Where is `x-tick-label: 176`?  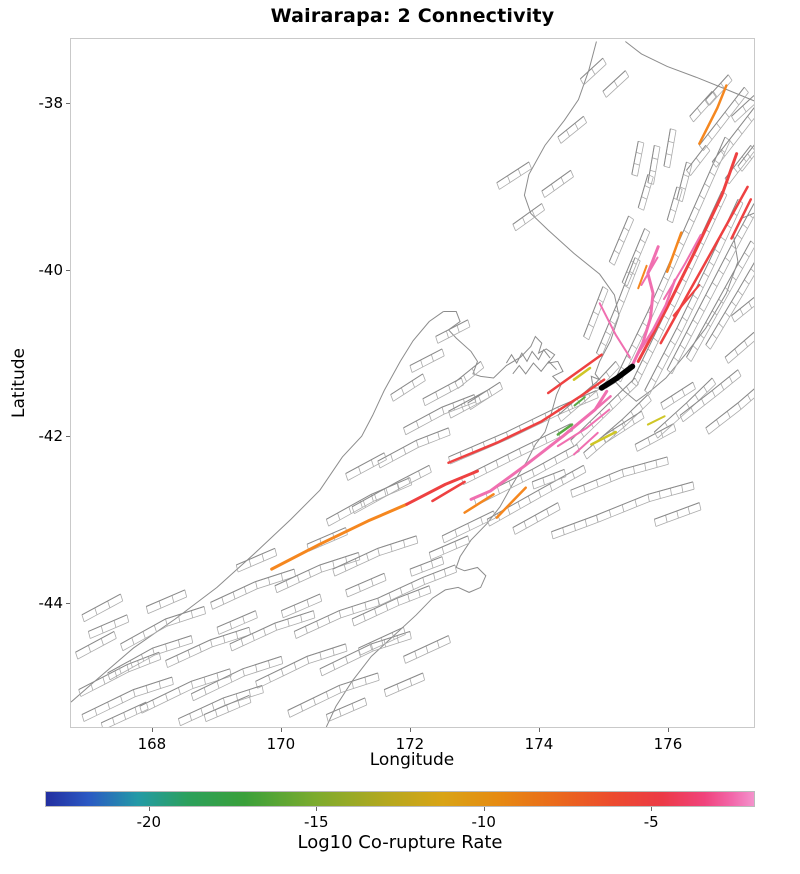 x-tick-label: 176 is located at coordinates (668, 744).